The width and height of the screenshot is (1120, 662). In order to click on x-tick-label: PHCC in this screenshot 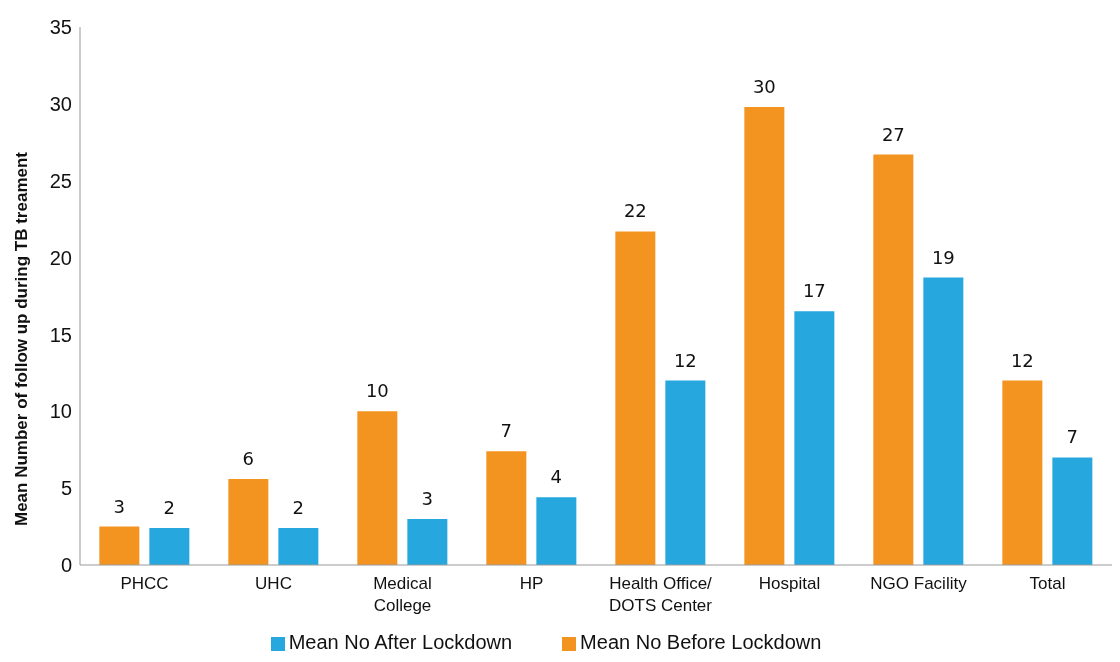, I will do `click(144, 583)`.